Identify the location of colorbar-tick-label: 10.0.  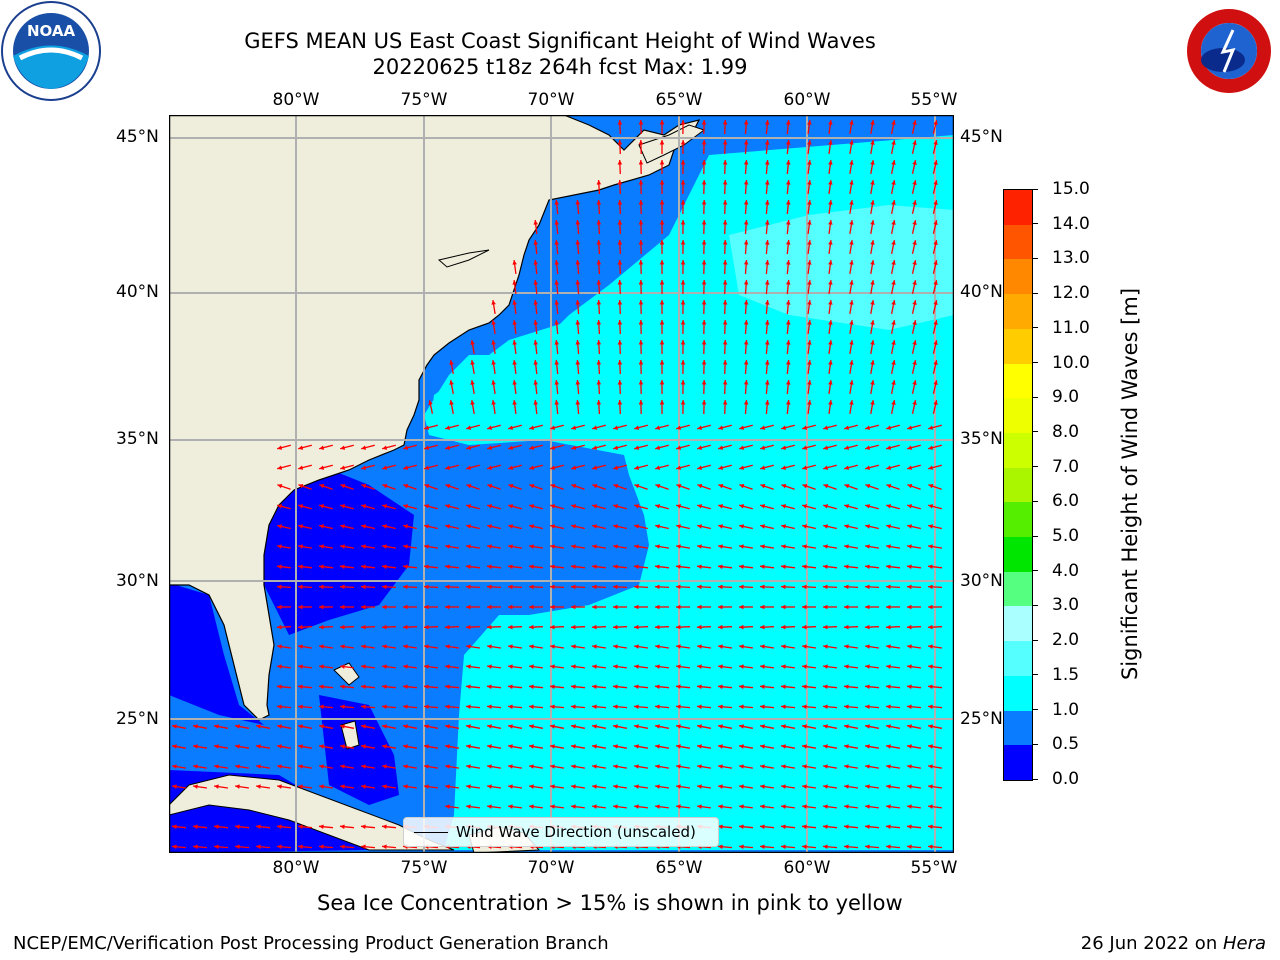
(1071, 362).